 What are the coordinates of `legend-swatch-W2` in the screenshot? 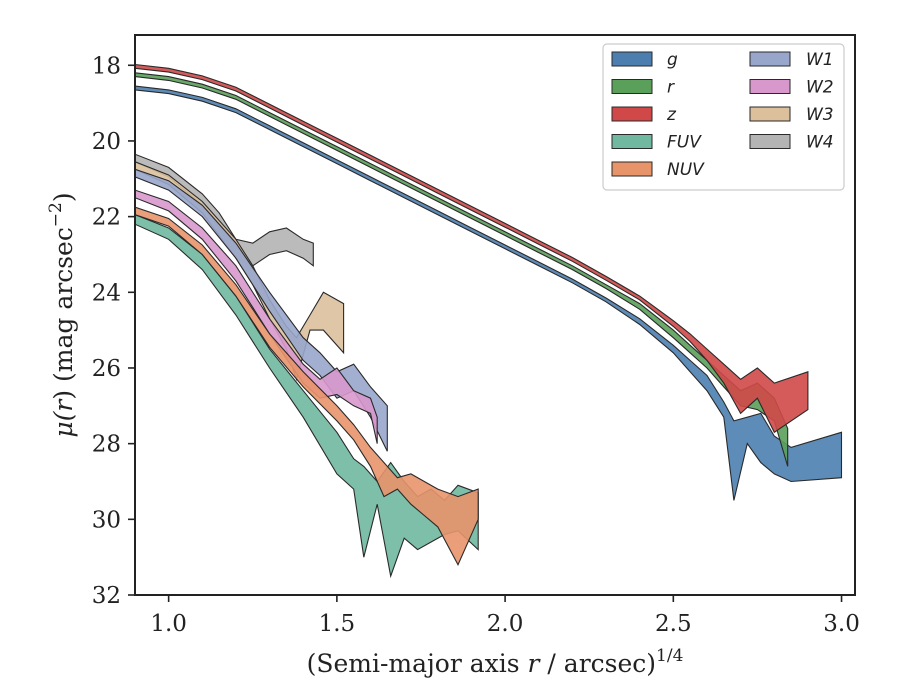 It's located at (770, 86).